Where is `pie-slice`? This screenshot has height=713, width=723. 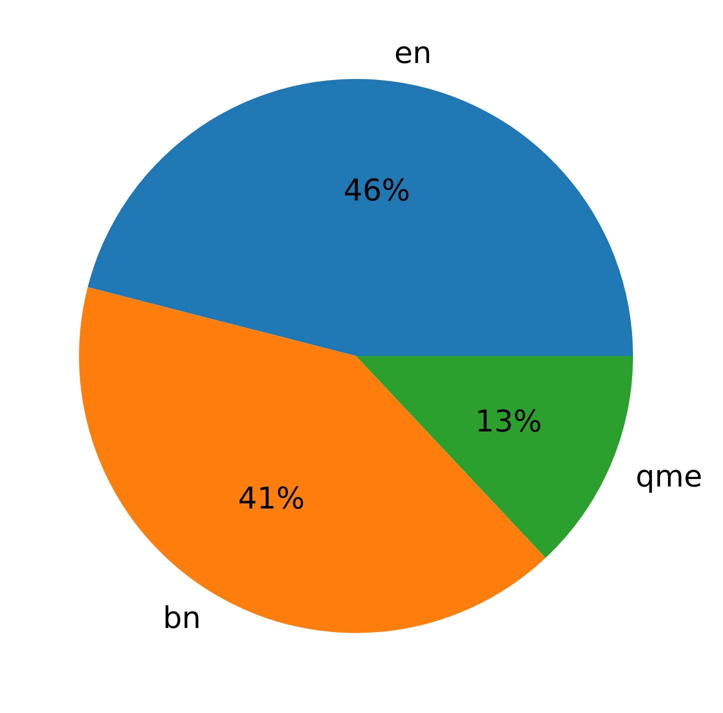 pie-slice is located at coordinates (494, 457).